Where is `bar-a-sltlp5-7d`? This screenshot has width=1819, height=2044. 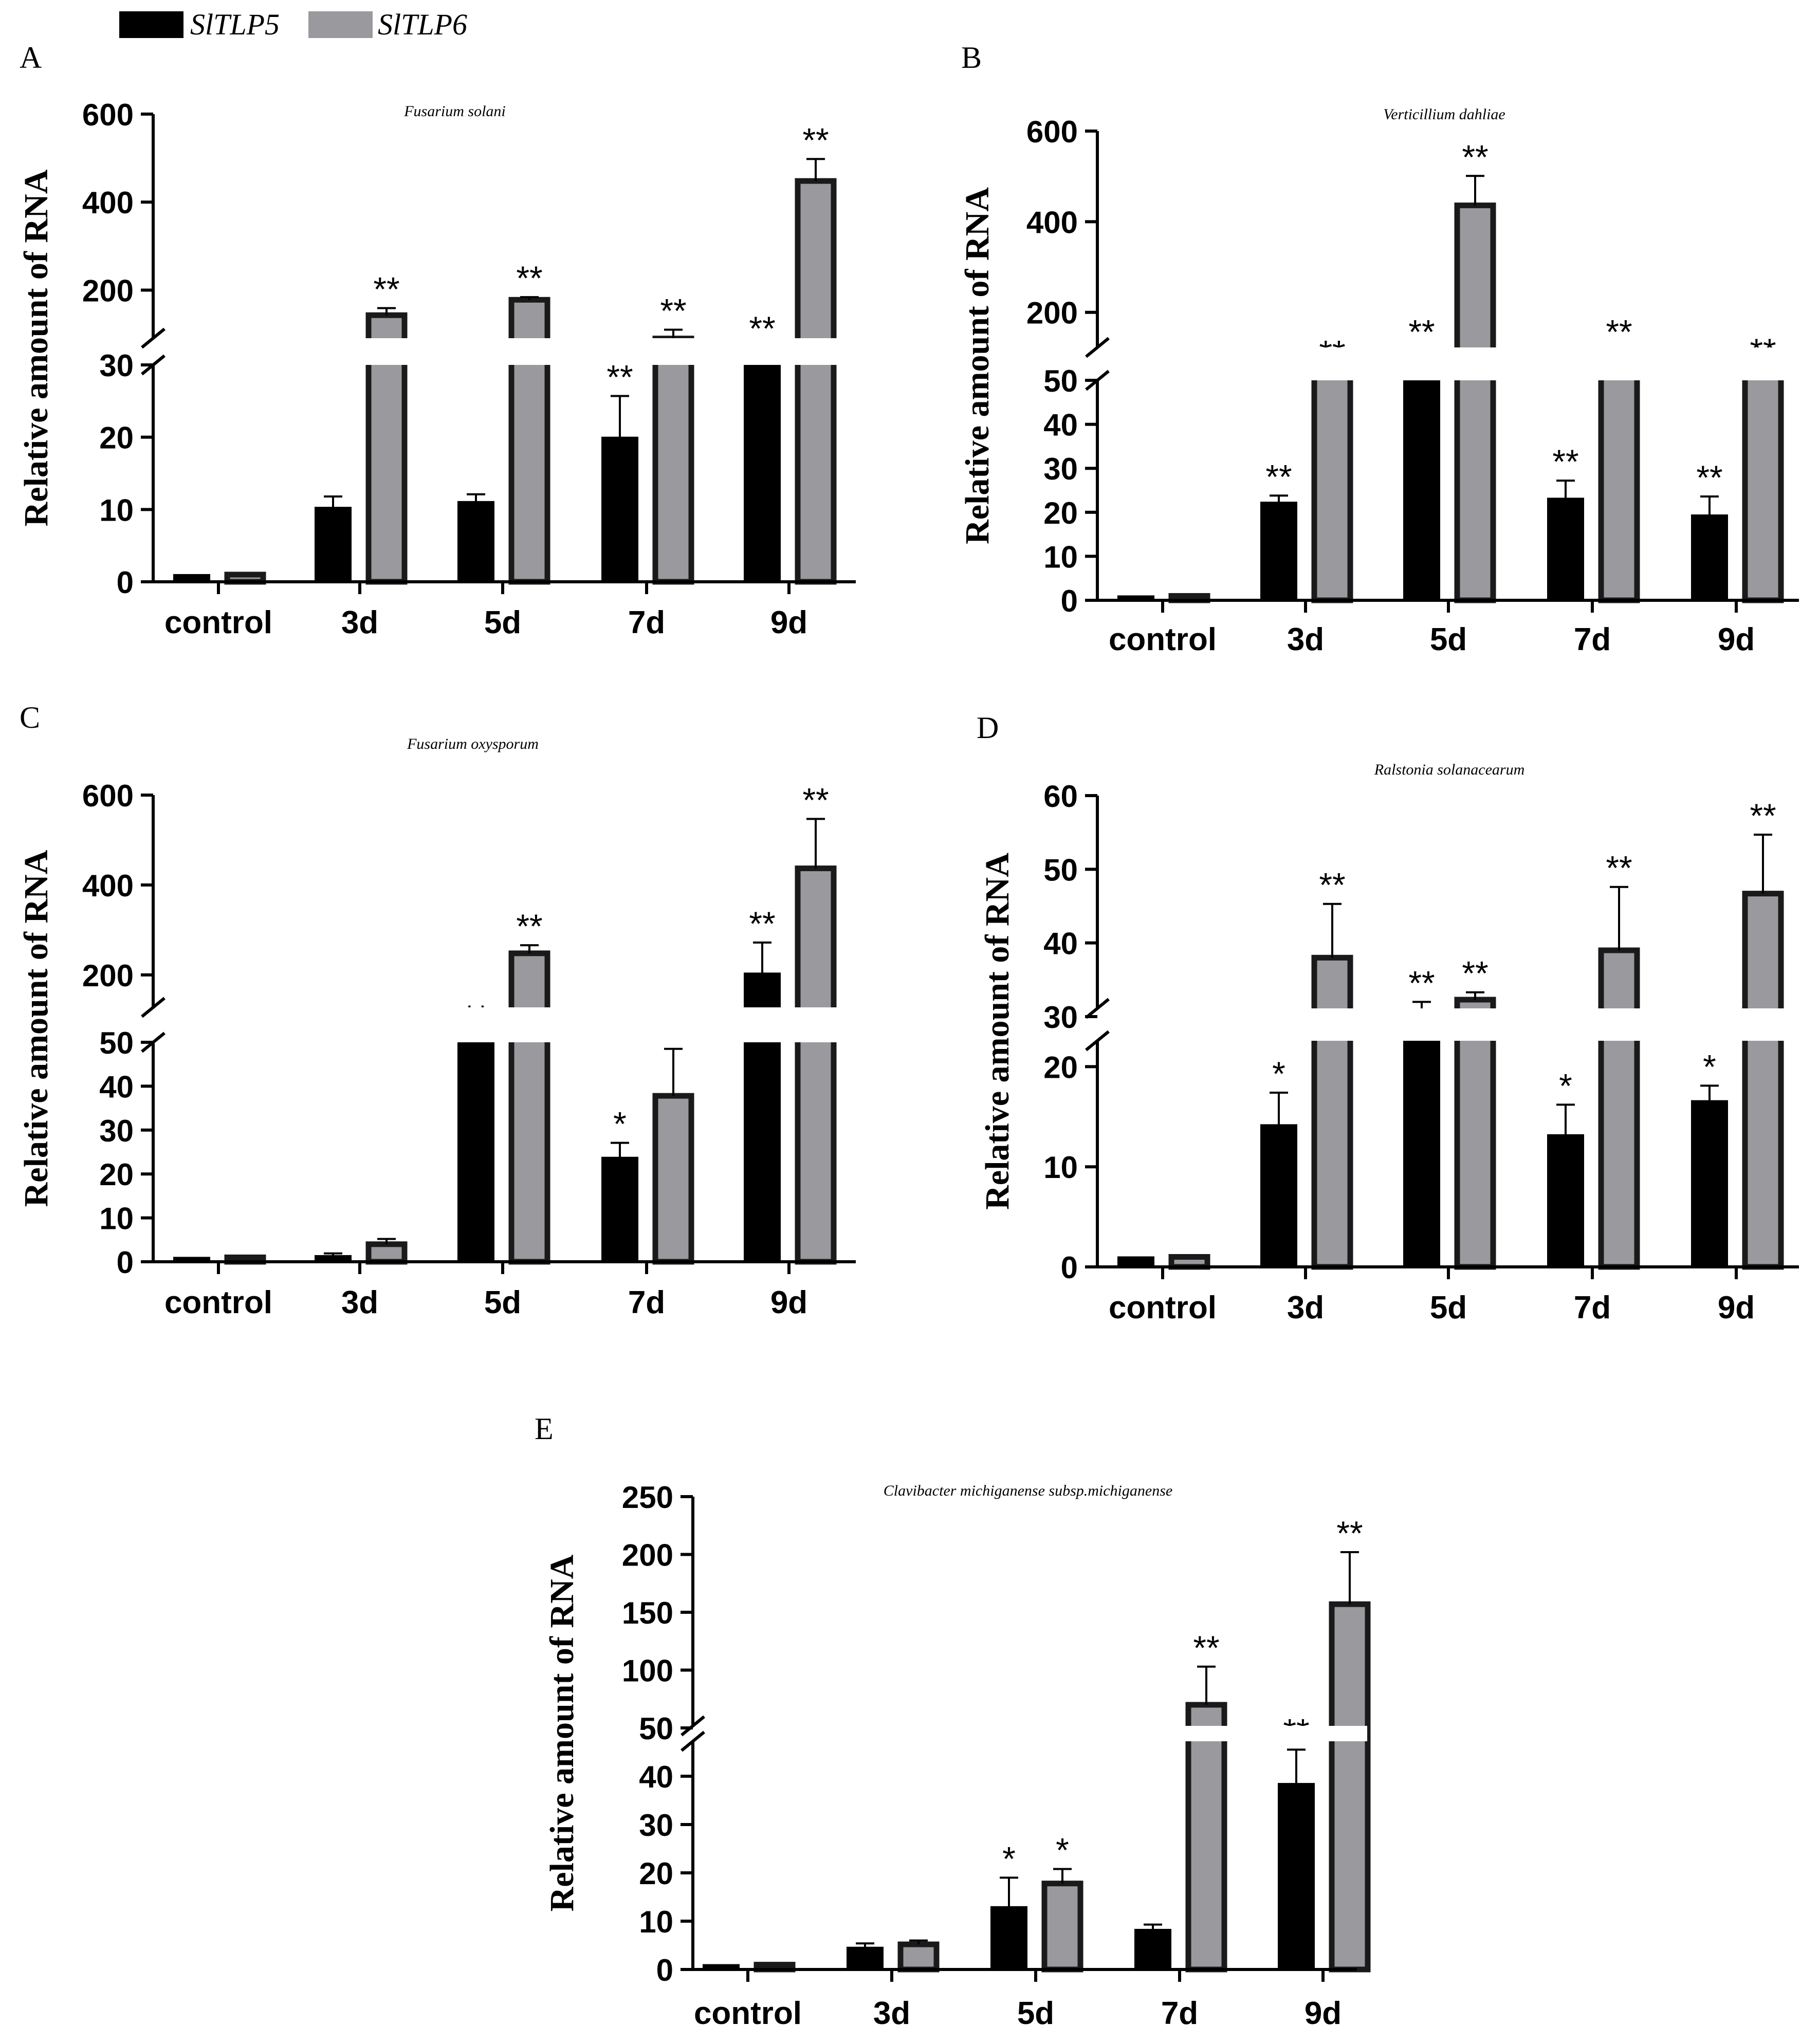 bar-a-sltlp5-7d is located at coordinates (619, 509).